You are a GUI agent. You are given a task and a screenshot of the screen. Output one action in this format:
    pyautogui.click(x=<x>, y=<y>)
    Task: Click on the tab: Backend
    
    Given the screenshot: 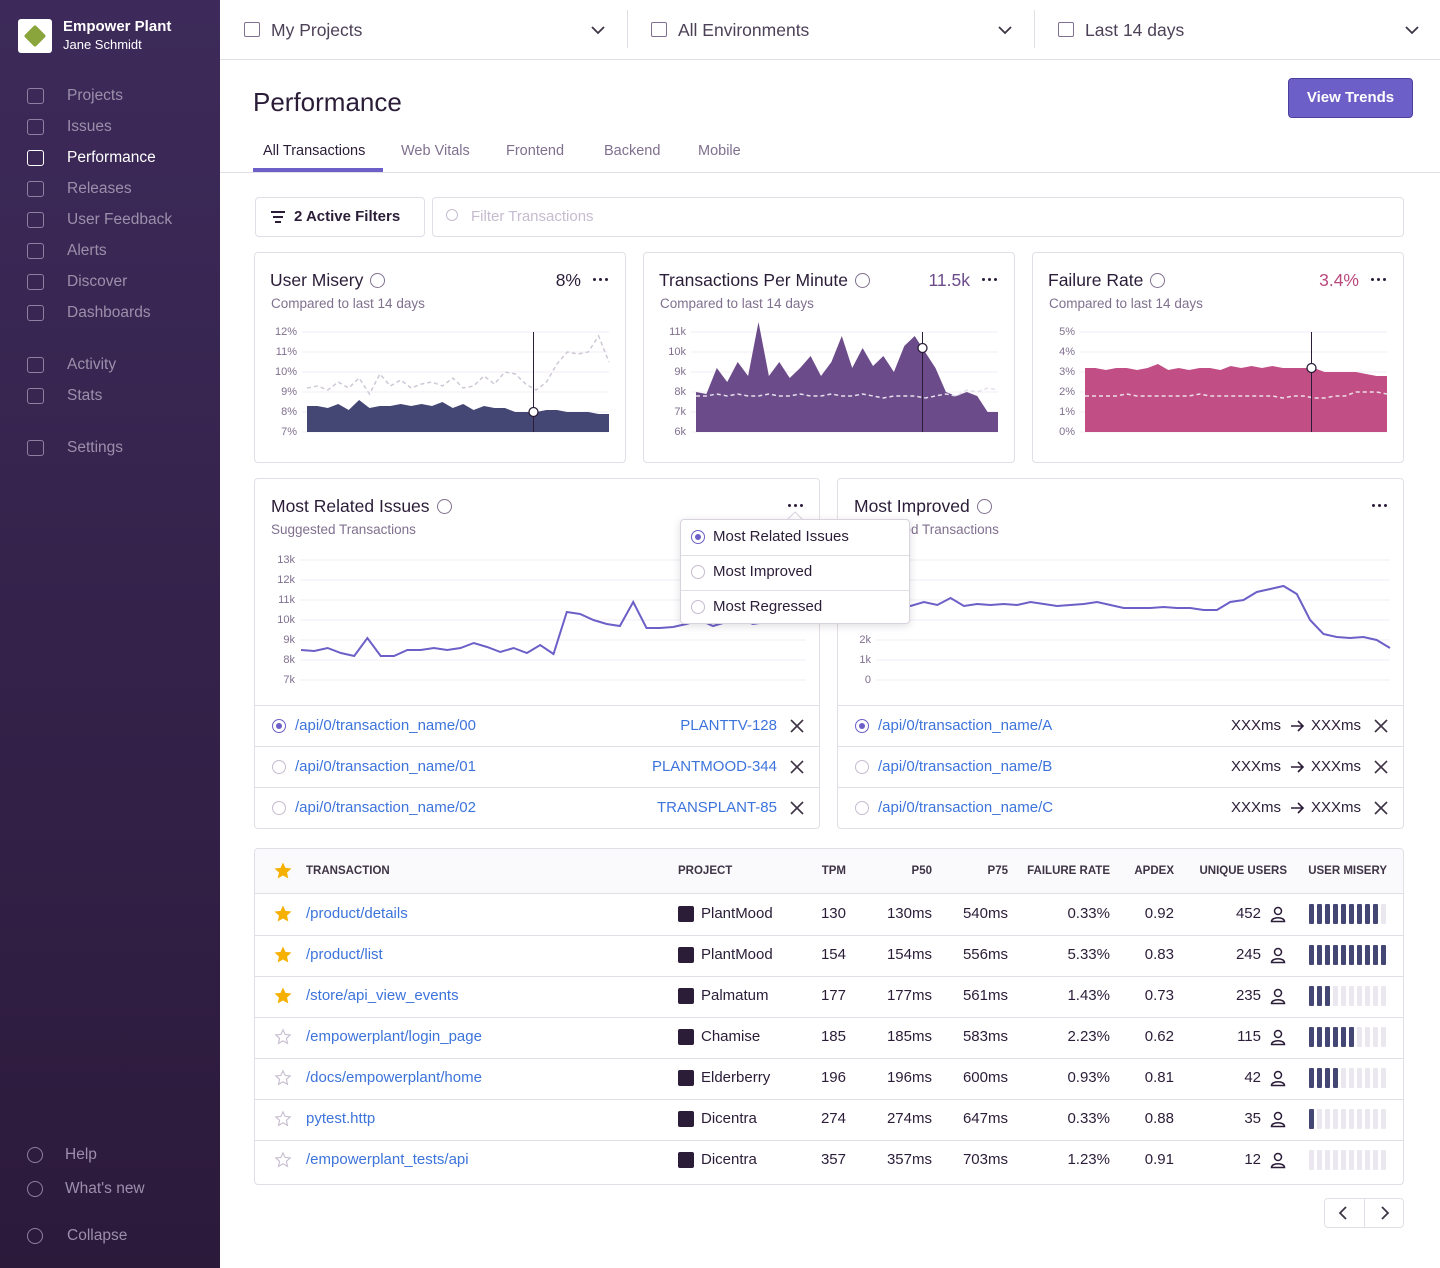 What is the action you would take?
    pyautogui.click(x=632, y=151)
    